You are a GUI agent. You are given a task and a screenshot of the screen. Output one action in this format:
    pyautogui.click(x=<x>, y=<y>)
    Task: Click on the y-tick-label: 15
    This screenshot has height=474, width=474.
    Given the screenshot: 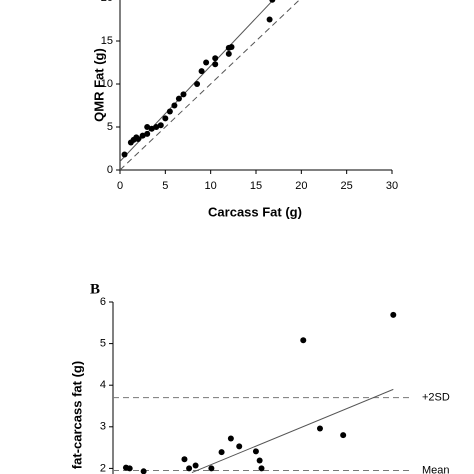 What is the action you would take?
    pyautogui.click(x=107, y=41)
    